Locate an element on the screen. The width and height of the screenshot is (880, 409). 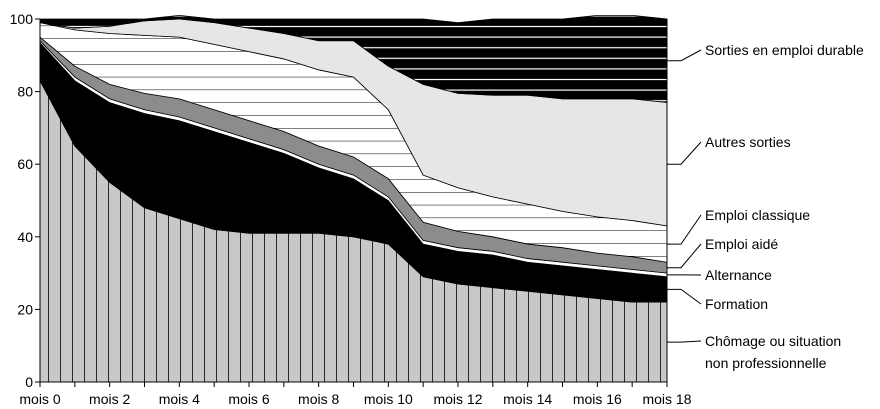
y-tick-label: 60 is located at coordinates (25, 164).